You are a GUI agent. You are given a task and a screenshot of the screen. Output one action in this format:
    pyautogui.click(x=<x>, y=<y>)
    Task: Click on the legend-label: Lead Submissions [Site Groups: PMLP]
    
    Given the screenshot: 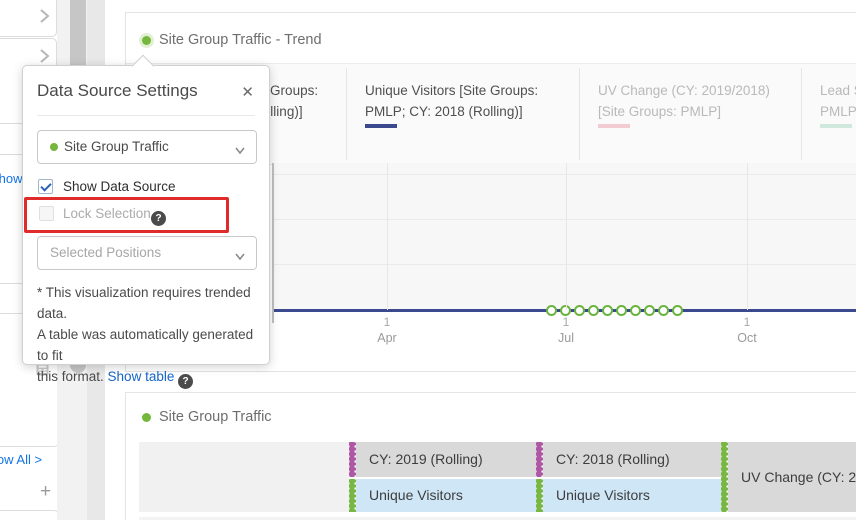 What is the action you would take?
    pyautogui.click(x=838, y=101)
    